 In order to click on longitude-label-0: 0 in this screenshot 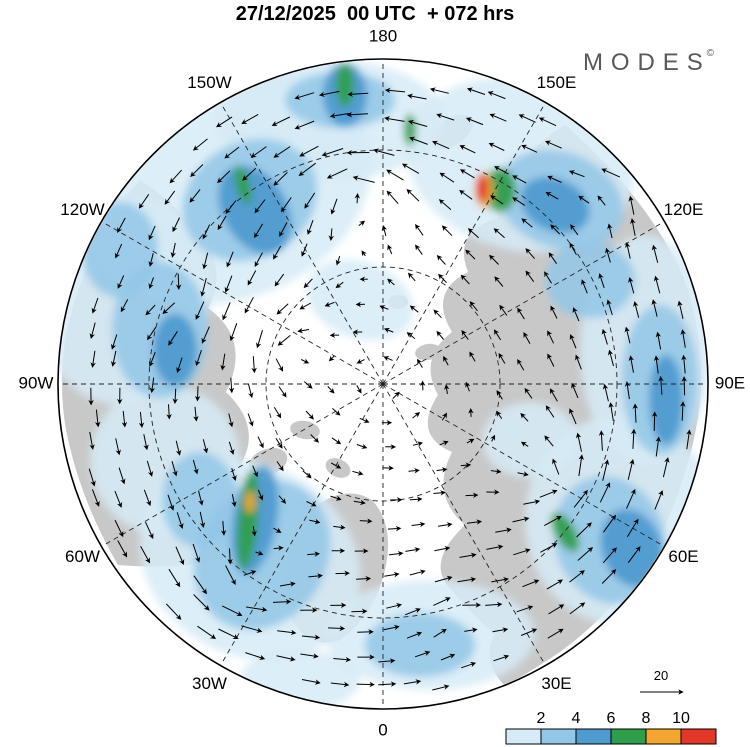, I will do `click(382, 729)`.